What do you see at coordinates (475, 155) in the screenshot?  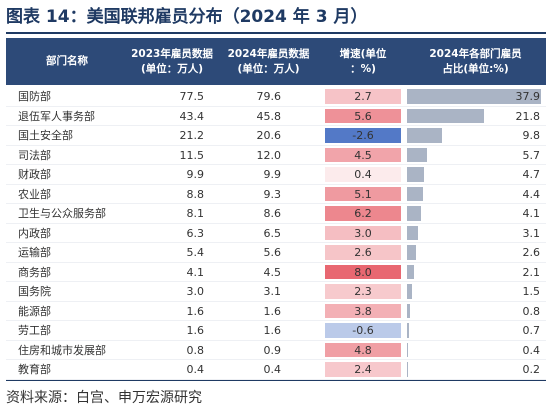 I see `share-cell: 5.7` at bounding box center [475, 155].